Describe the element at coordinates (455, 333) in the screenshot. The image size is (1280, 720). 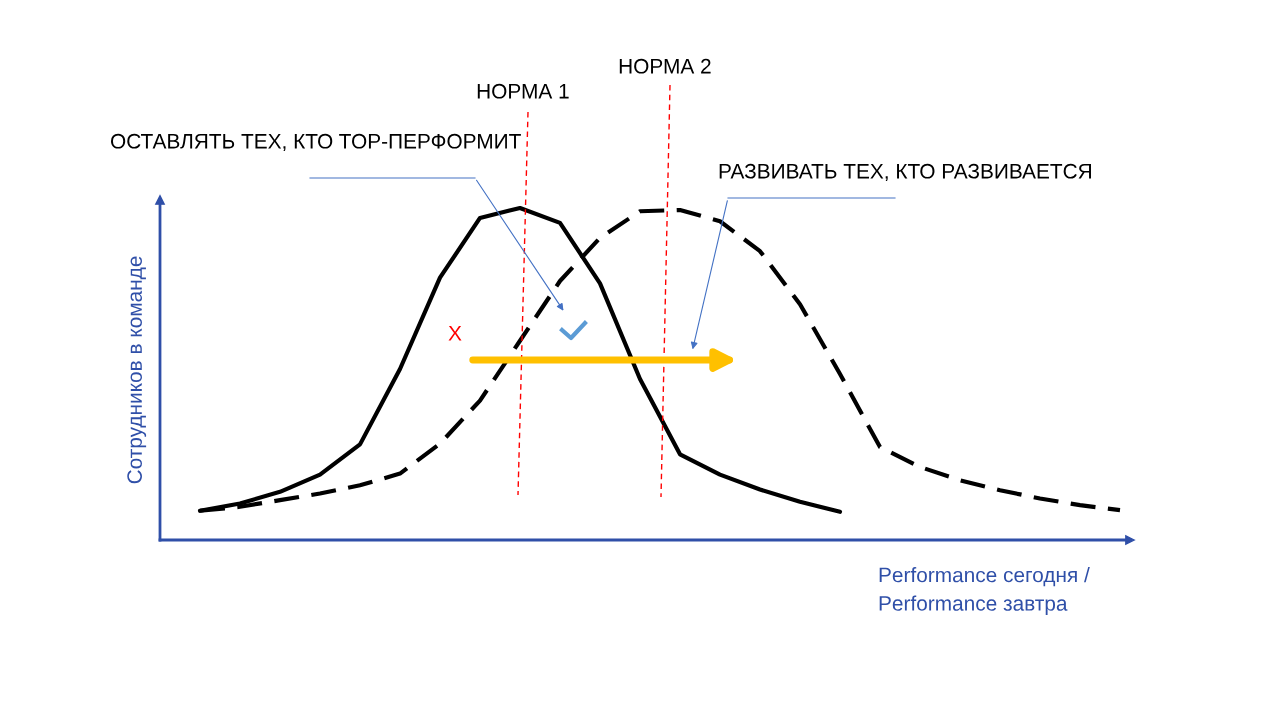
I see `annotation: X` at that location.